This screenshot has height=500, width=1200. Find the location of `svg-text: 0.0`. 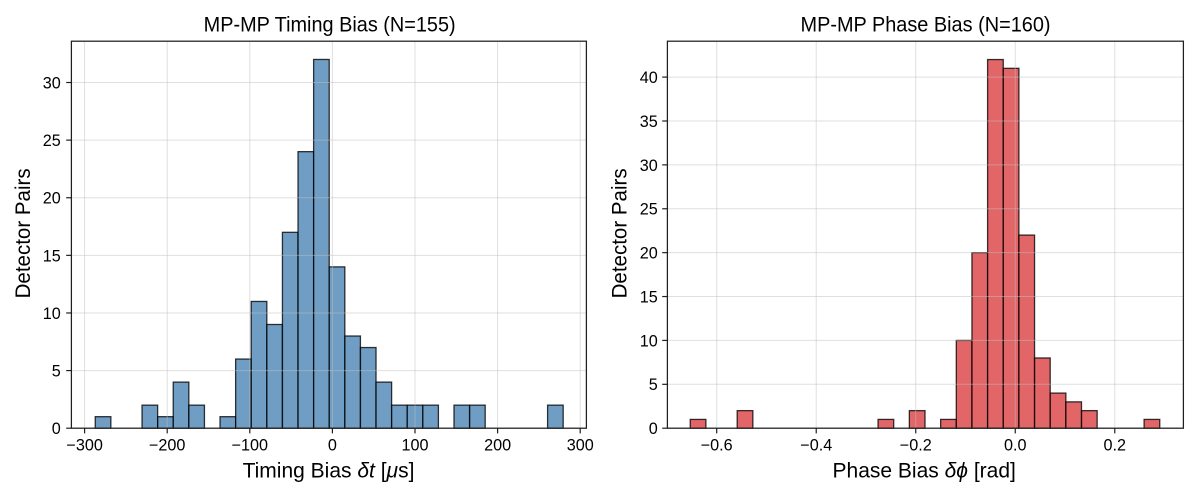

svg-text: 0.0 is located at coordinates (1015, 446).